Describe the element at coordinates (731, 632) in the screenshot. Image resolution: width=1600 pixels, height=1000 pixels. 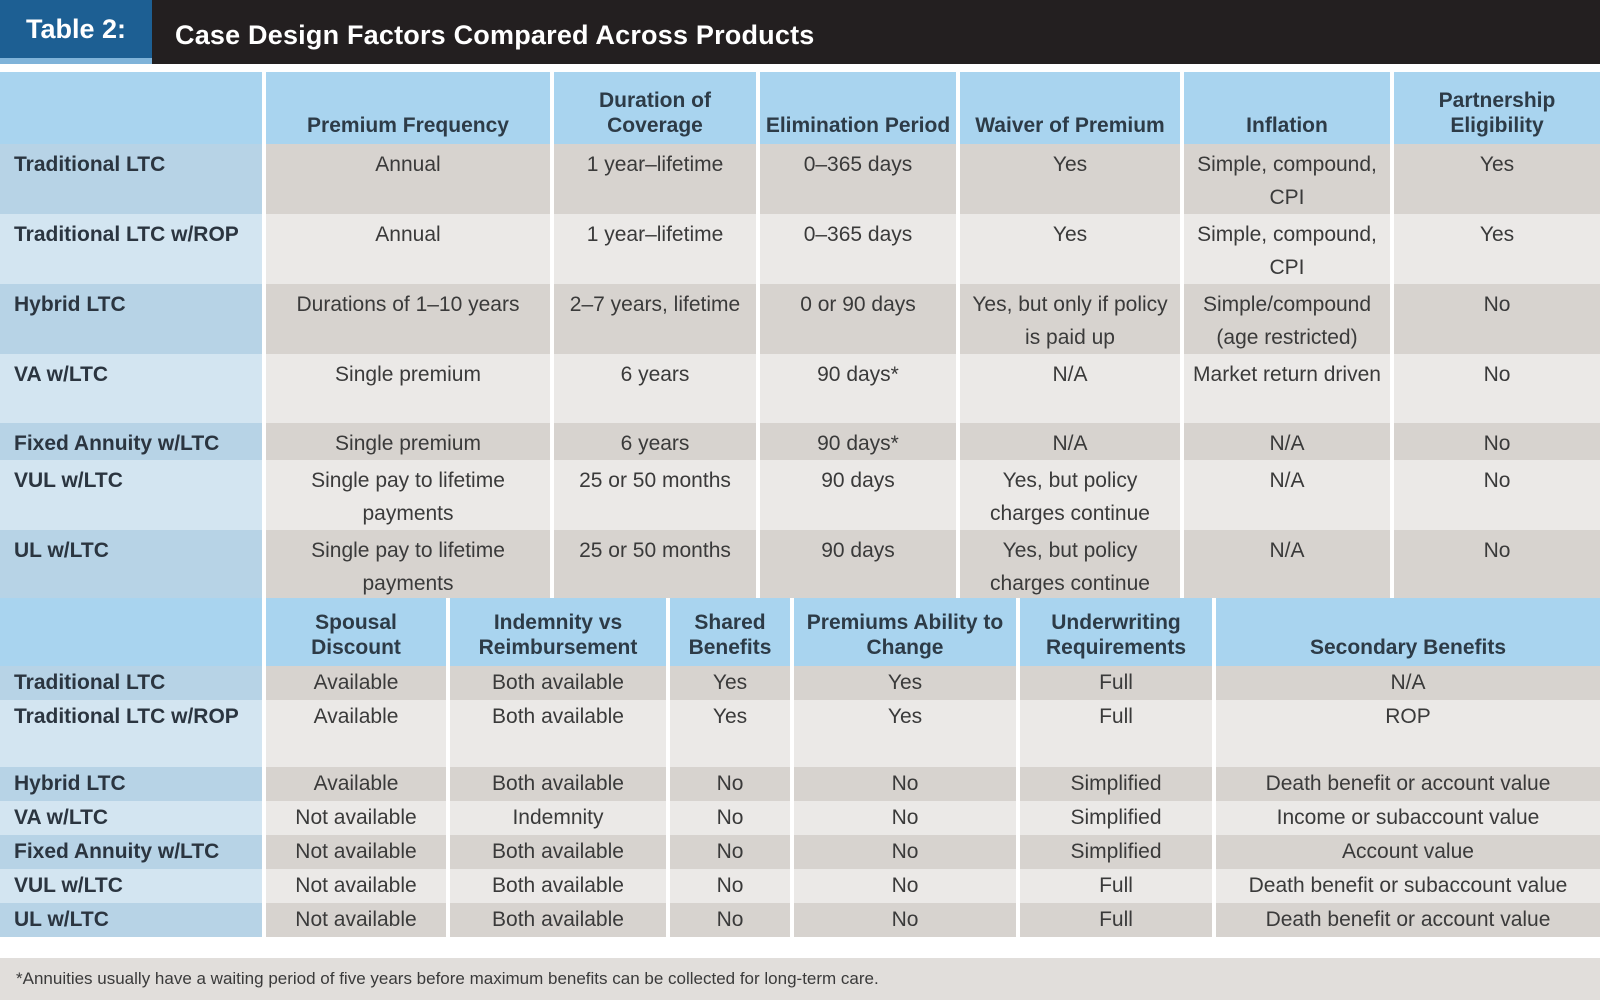
I see `header-shared-benefits: Shared Benefits` at that location.